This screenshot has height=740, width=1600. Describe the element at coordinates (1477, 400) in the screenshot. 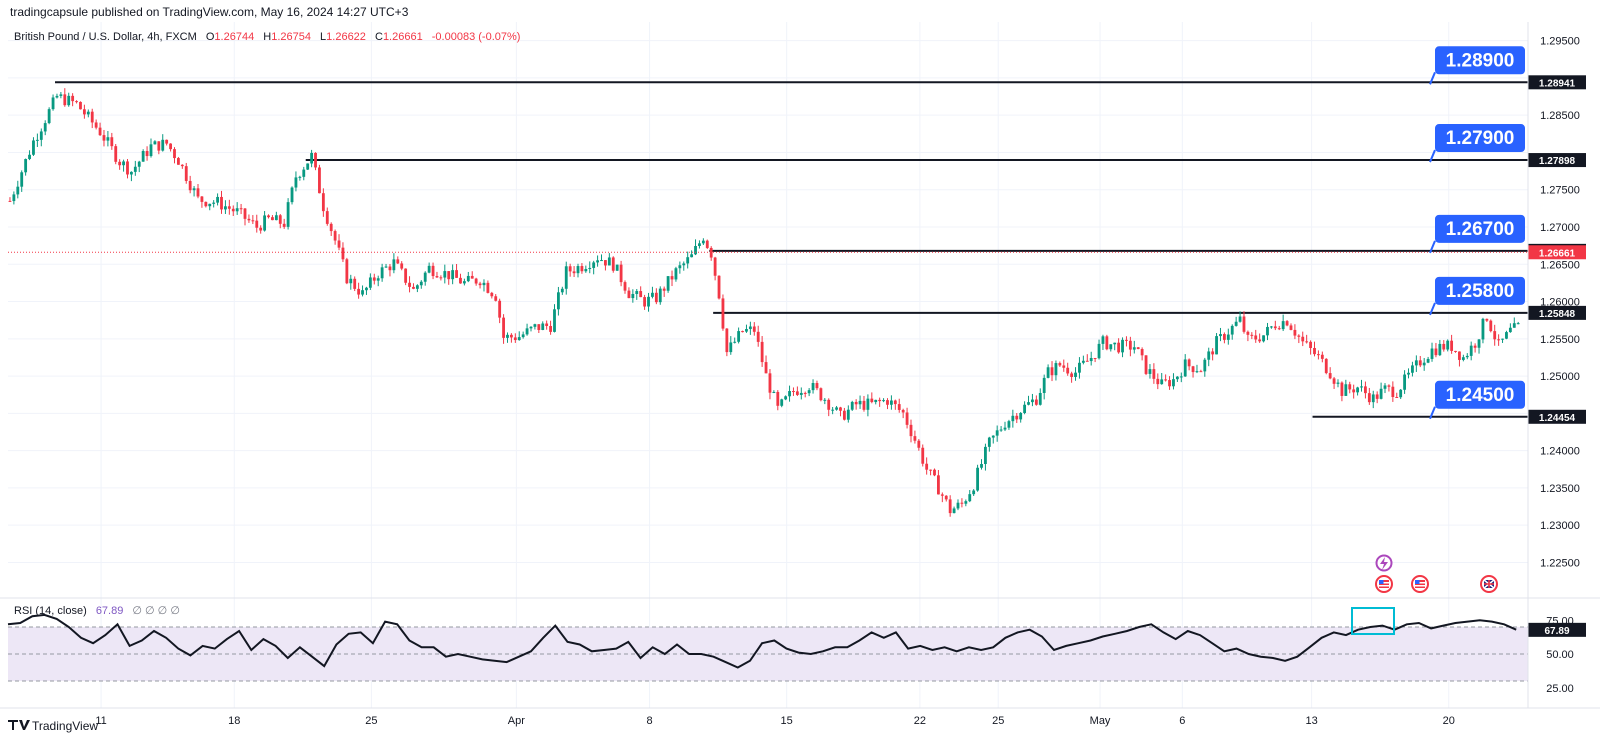

I see `level-callout: 1.24500` at that location.